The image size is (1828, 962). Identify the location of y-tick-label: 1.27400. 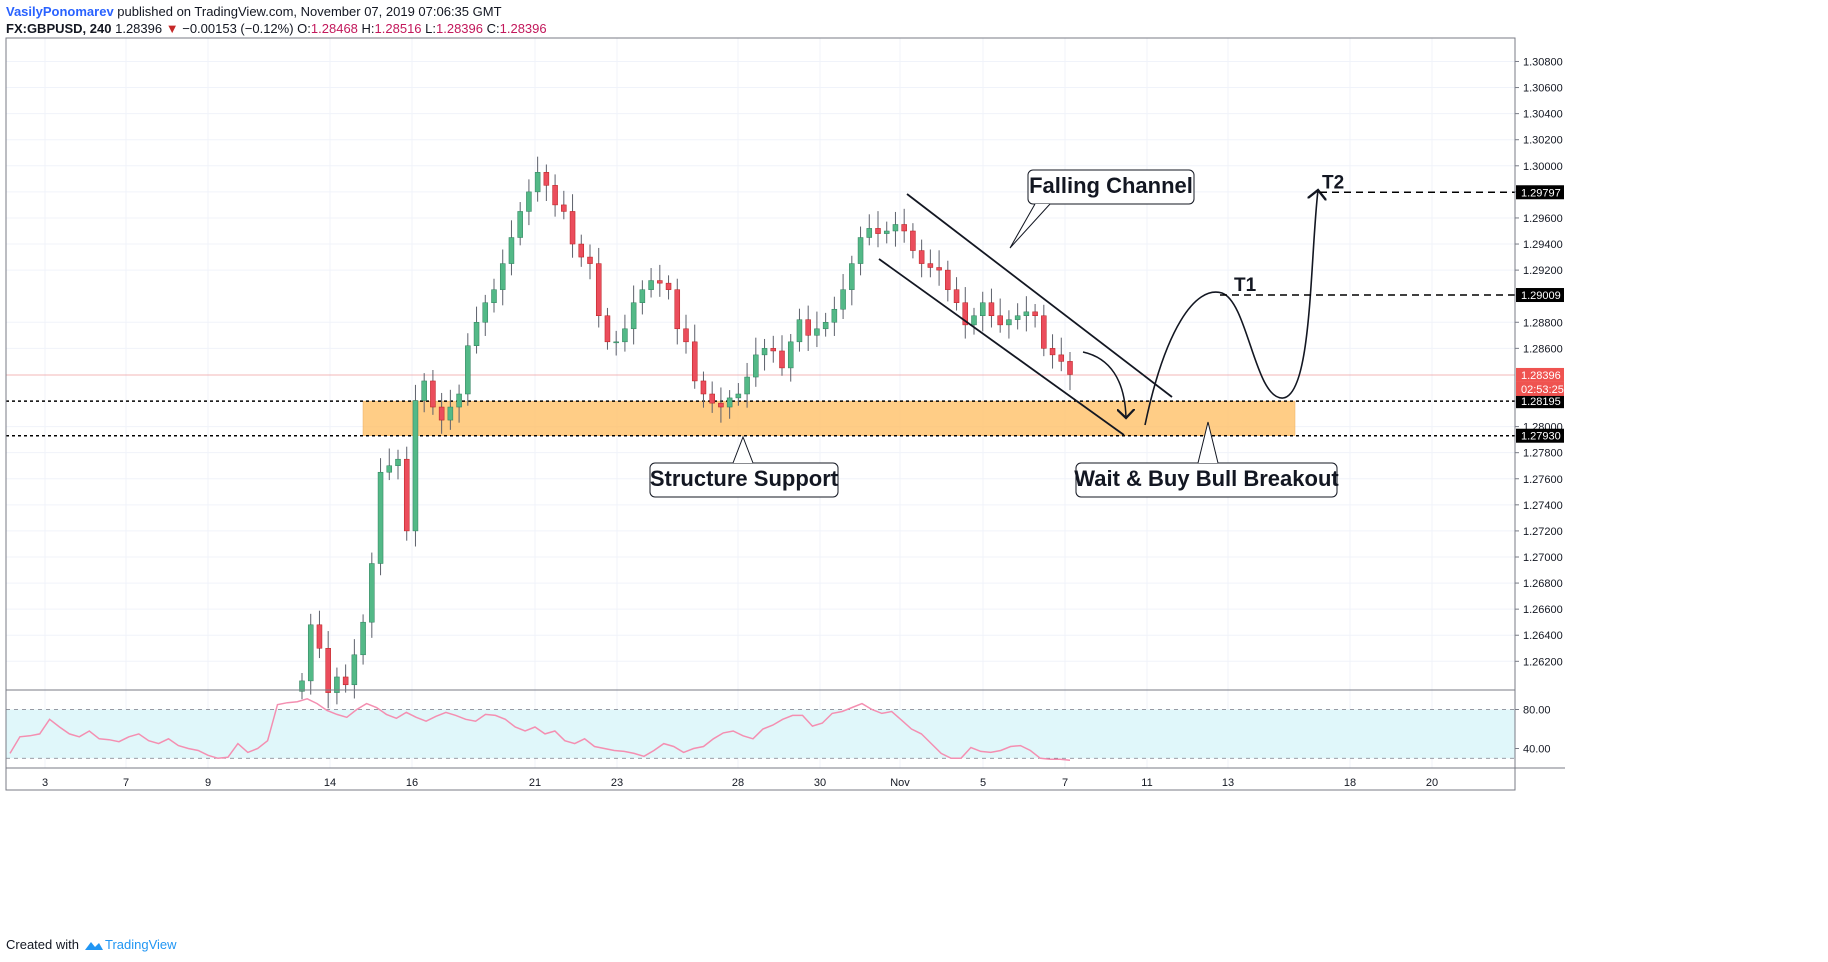
(1543, 506).